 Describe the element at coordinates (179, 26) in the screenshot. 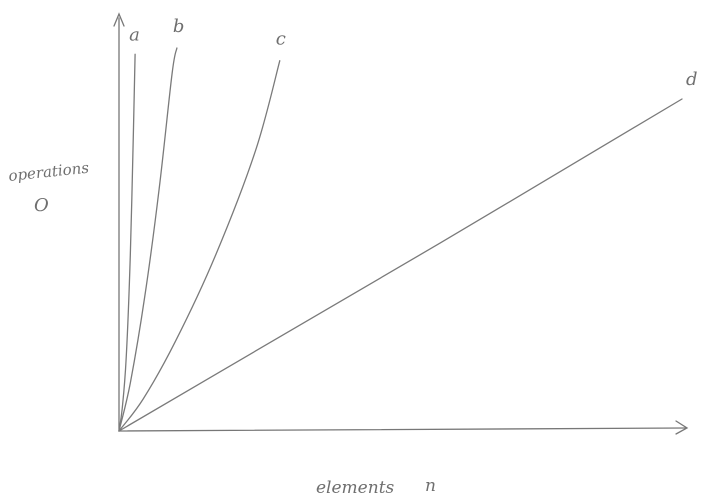

I see `series-label-b: b` at that location.